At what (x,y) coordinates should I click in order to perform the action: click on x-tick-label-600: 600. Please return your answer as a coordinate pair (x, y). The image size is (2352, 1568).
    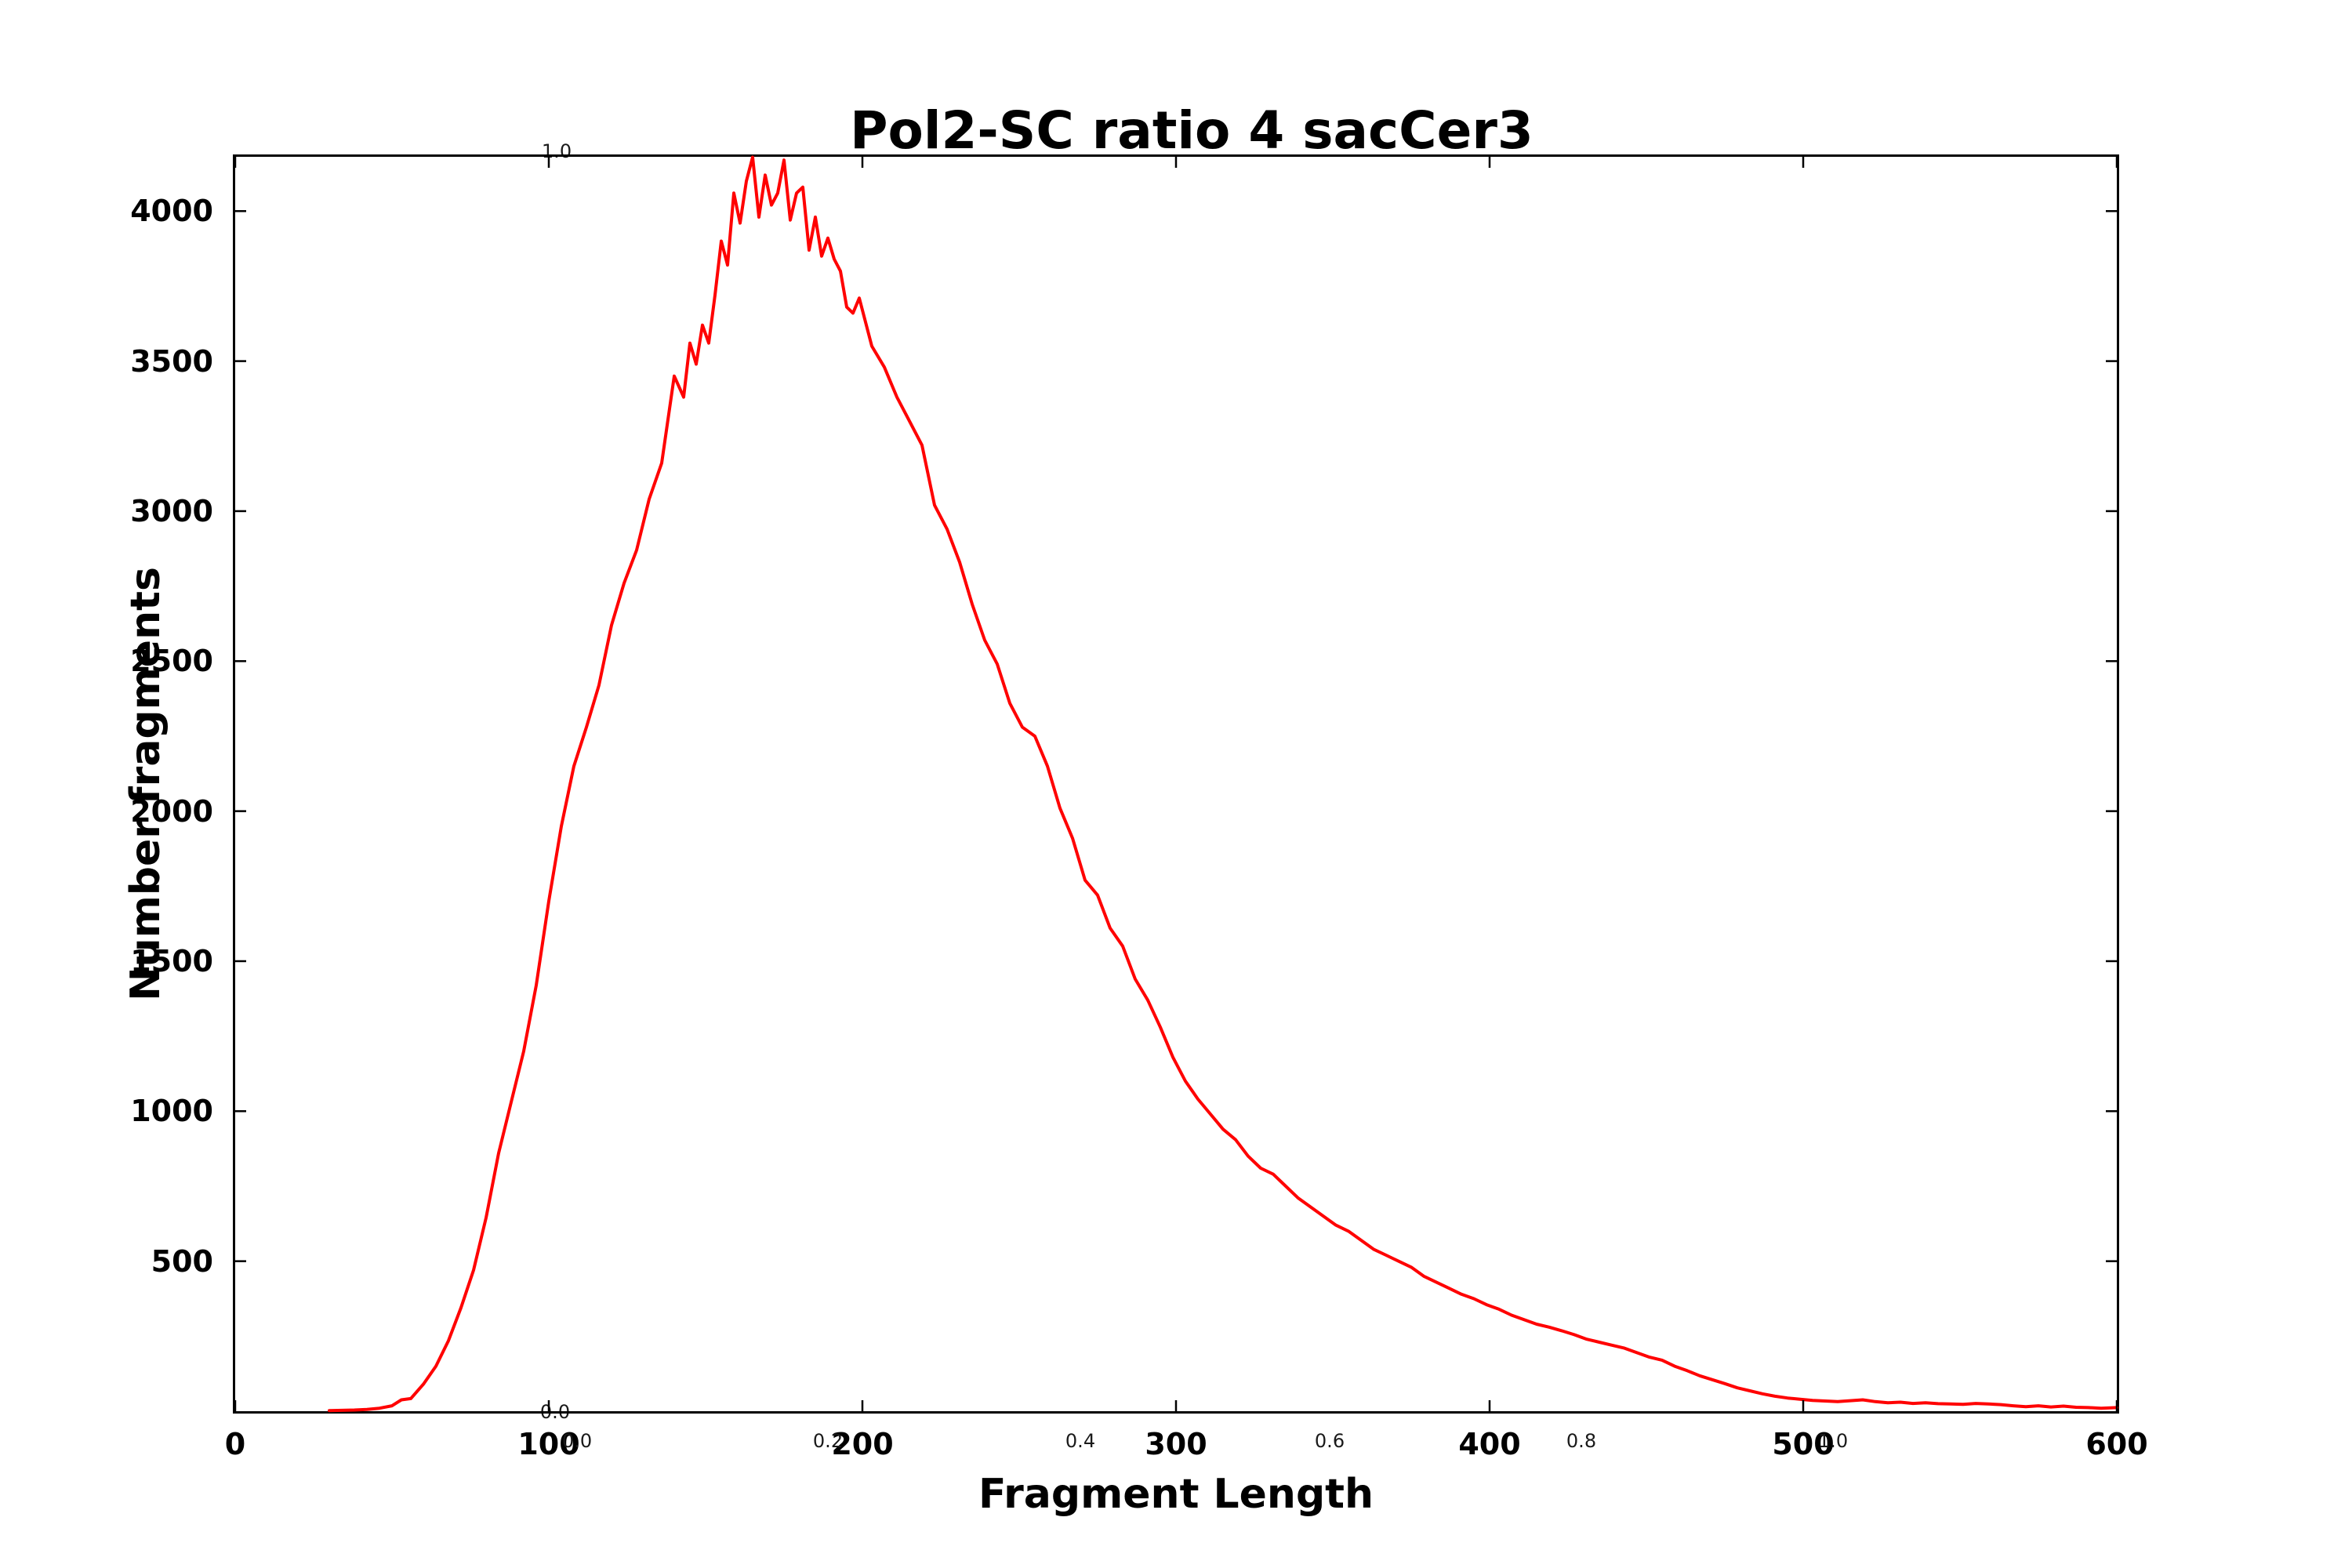
    Looking at the image, I should click on (2116, 1444).